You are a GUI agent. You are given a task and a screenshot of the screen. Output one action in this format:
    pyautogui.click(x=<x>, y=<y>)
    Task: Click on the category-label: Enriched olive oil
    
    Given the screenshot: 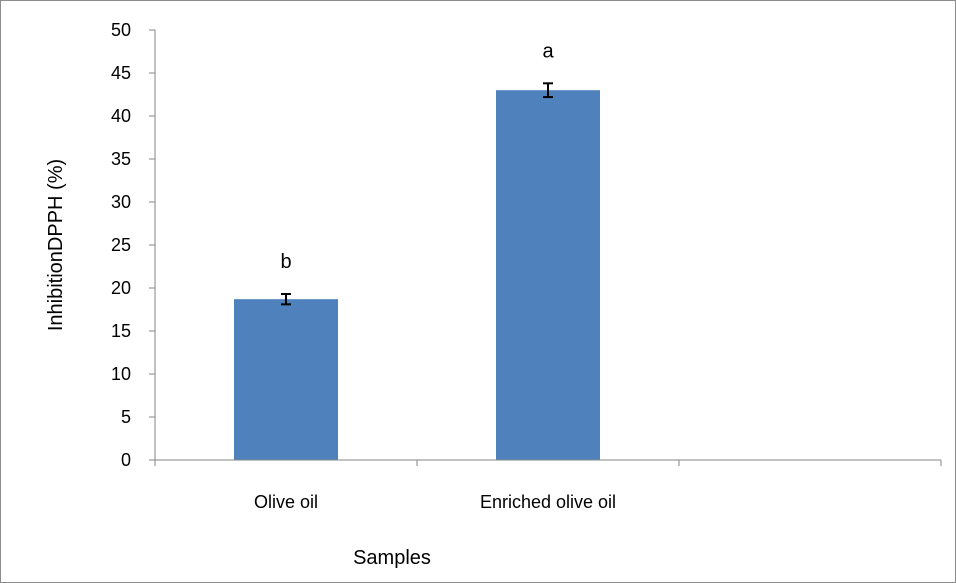 What is the action you would take?
    pyautogui.click(x=548, y=502)
    